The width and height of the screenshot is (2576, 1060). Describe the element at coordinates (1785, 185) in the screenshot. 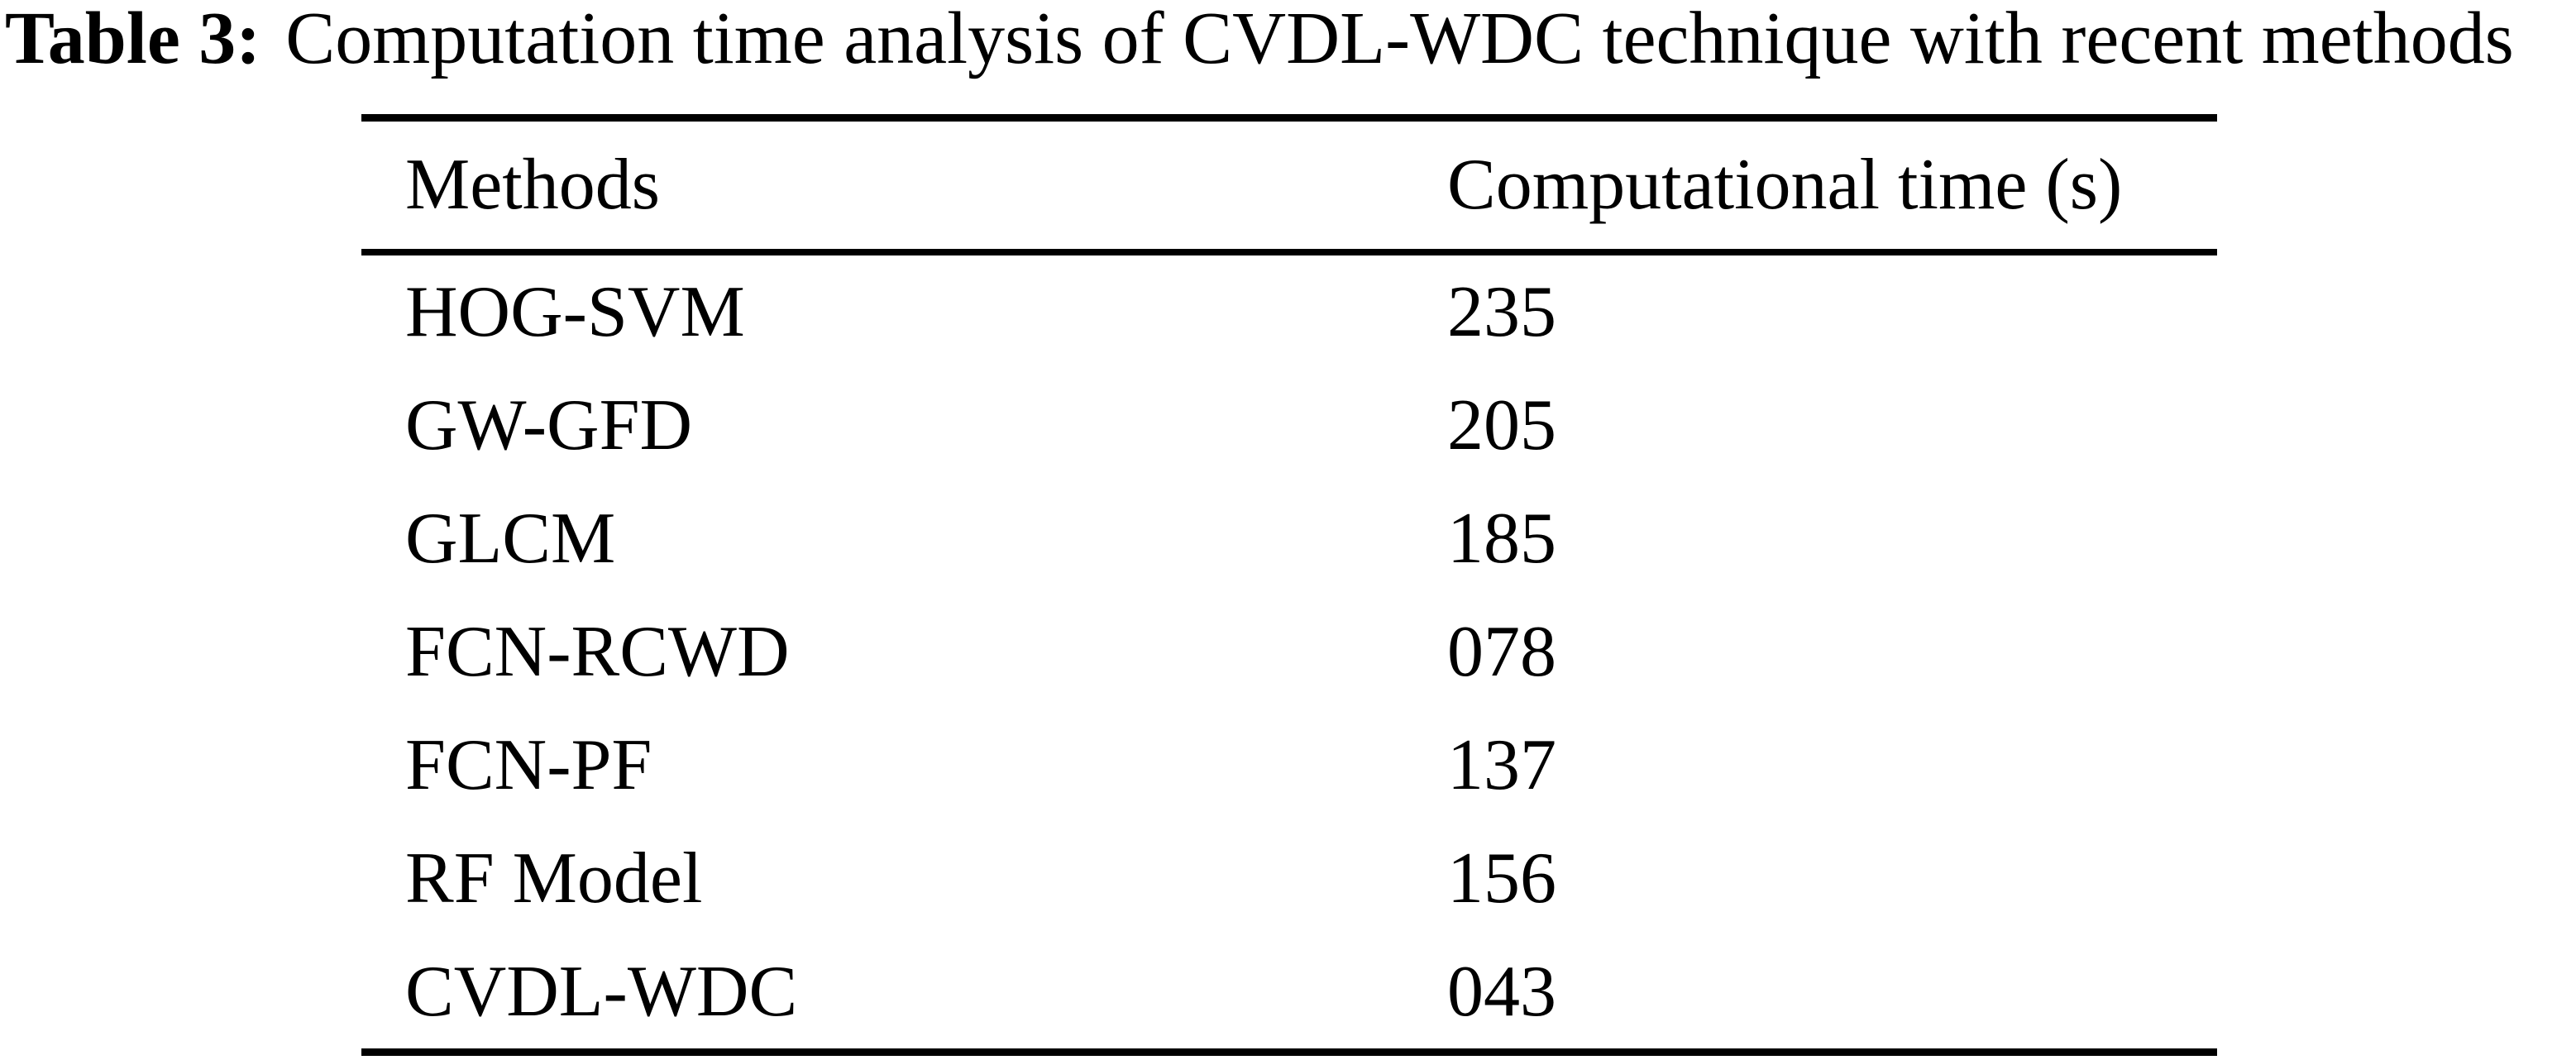

I see `column-header-computational-time: Computational time (s)` at that location.